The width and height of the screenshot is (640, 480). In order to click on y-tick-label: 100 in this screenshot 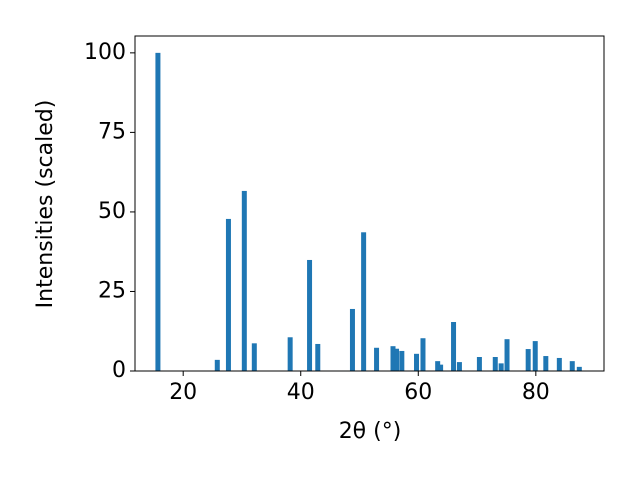, I will do `click(105, 52)`.